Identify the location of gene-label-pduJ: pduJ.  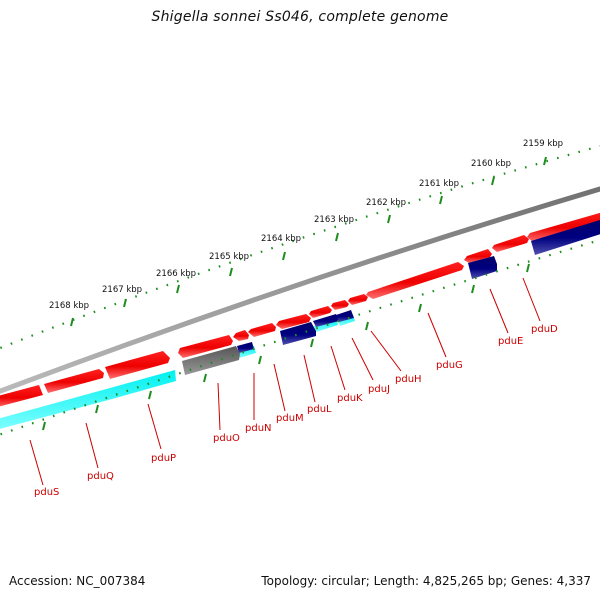
(379, 389).